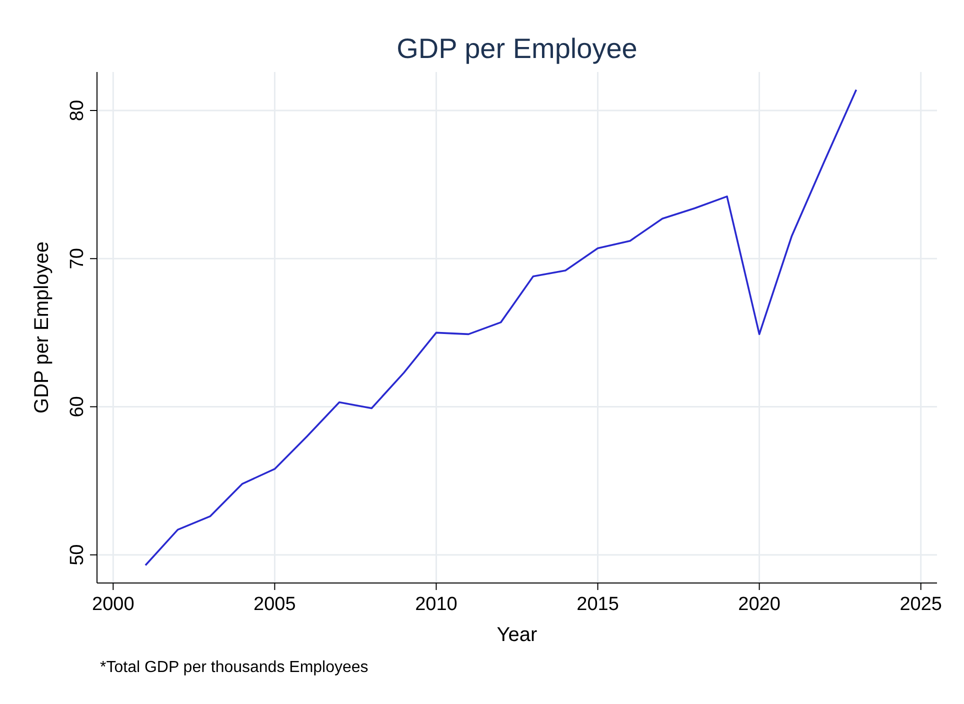  I want to click on x-tick-label: 2020, so click(759, 604).